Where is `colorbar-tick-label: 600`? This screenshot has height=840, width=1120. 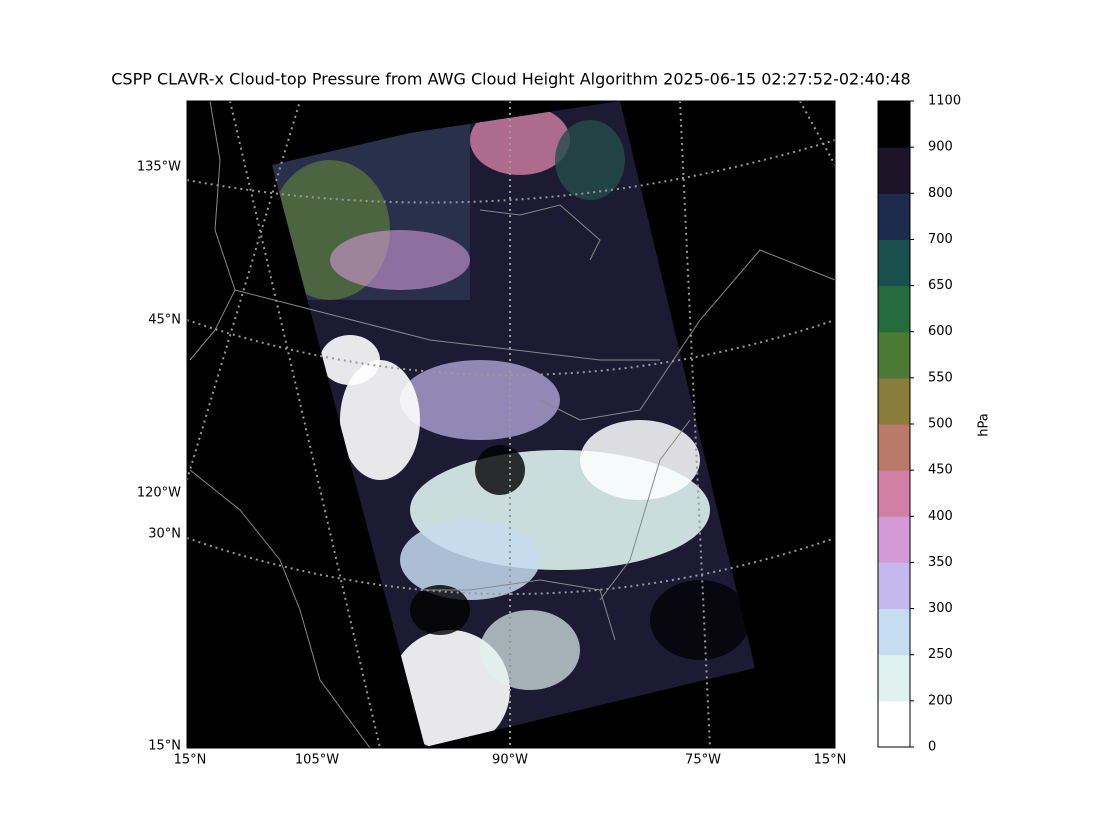 colorbar-tick-label: 600 is located at coordinates (940, 331).